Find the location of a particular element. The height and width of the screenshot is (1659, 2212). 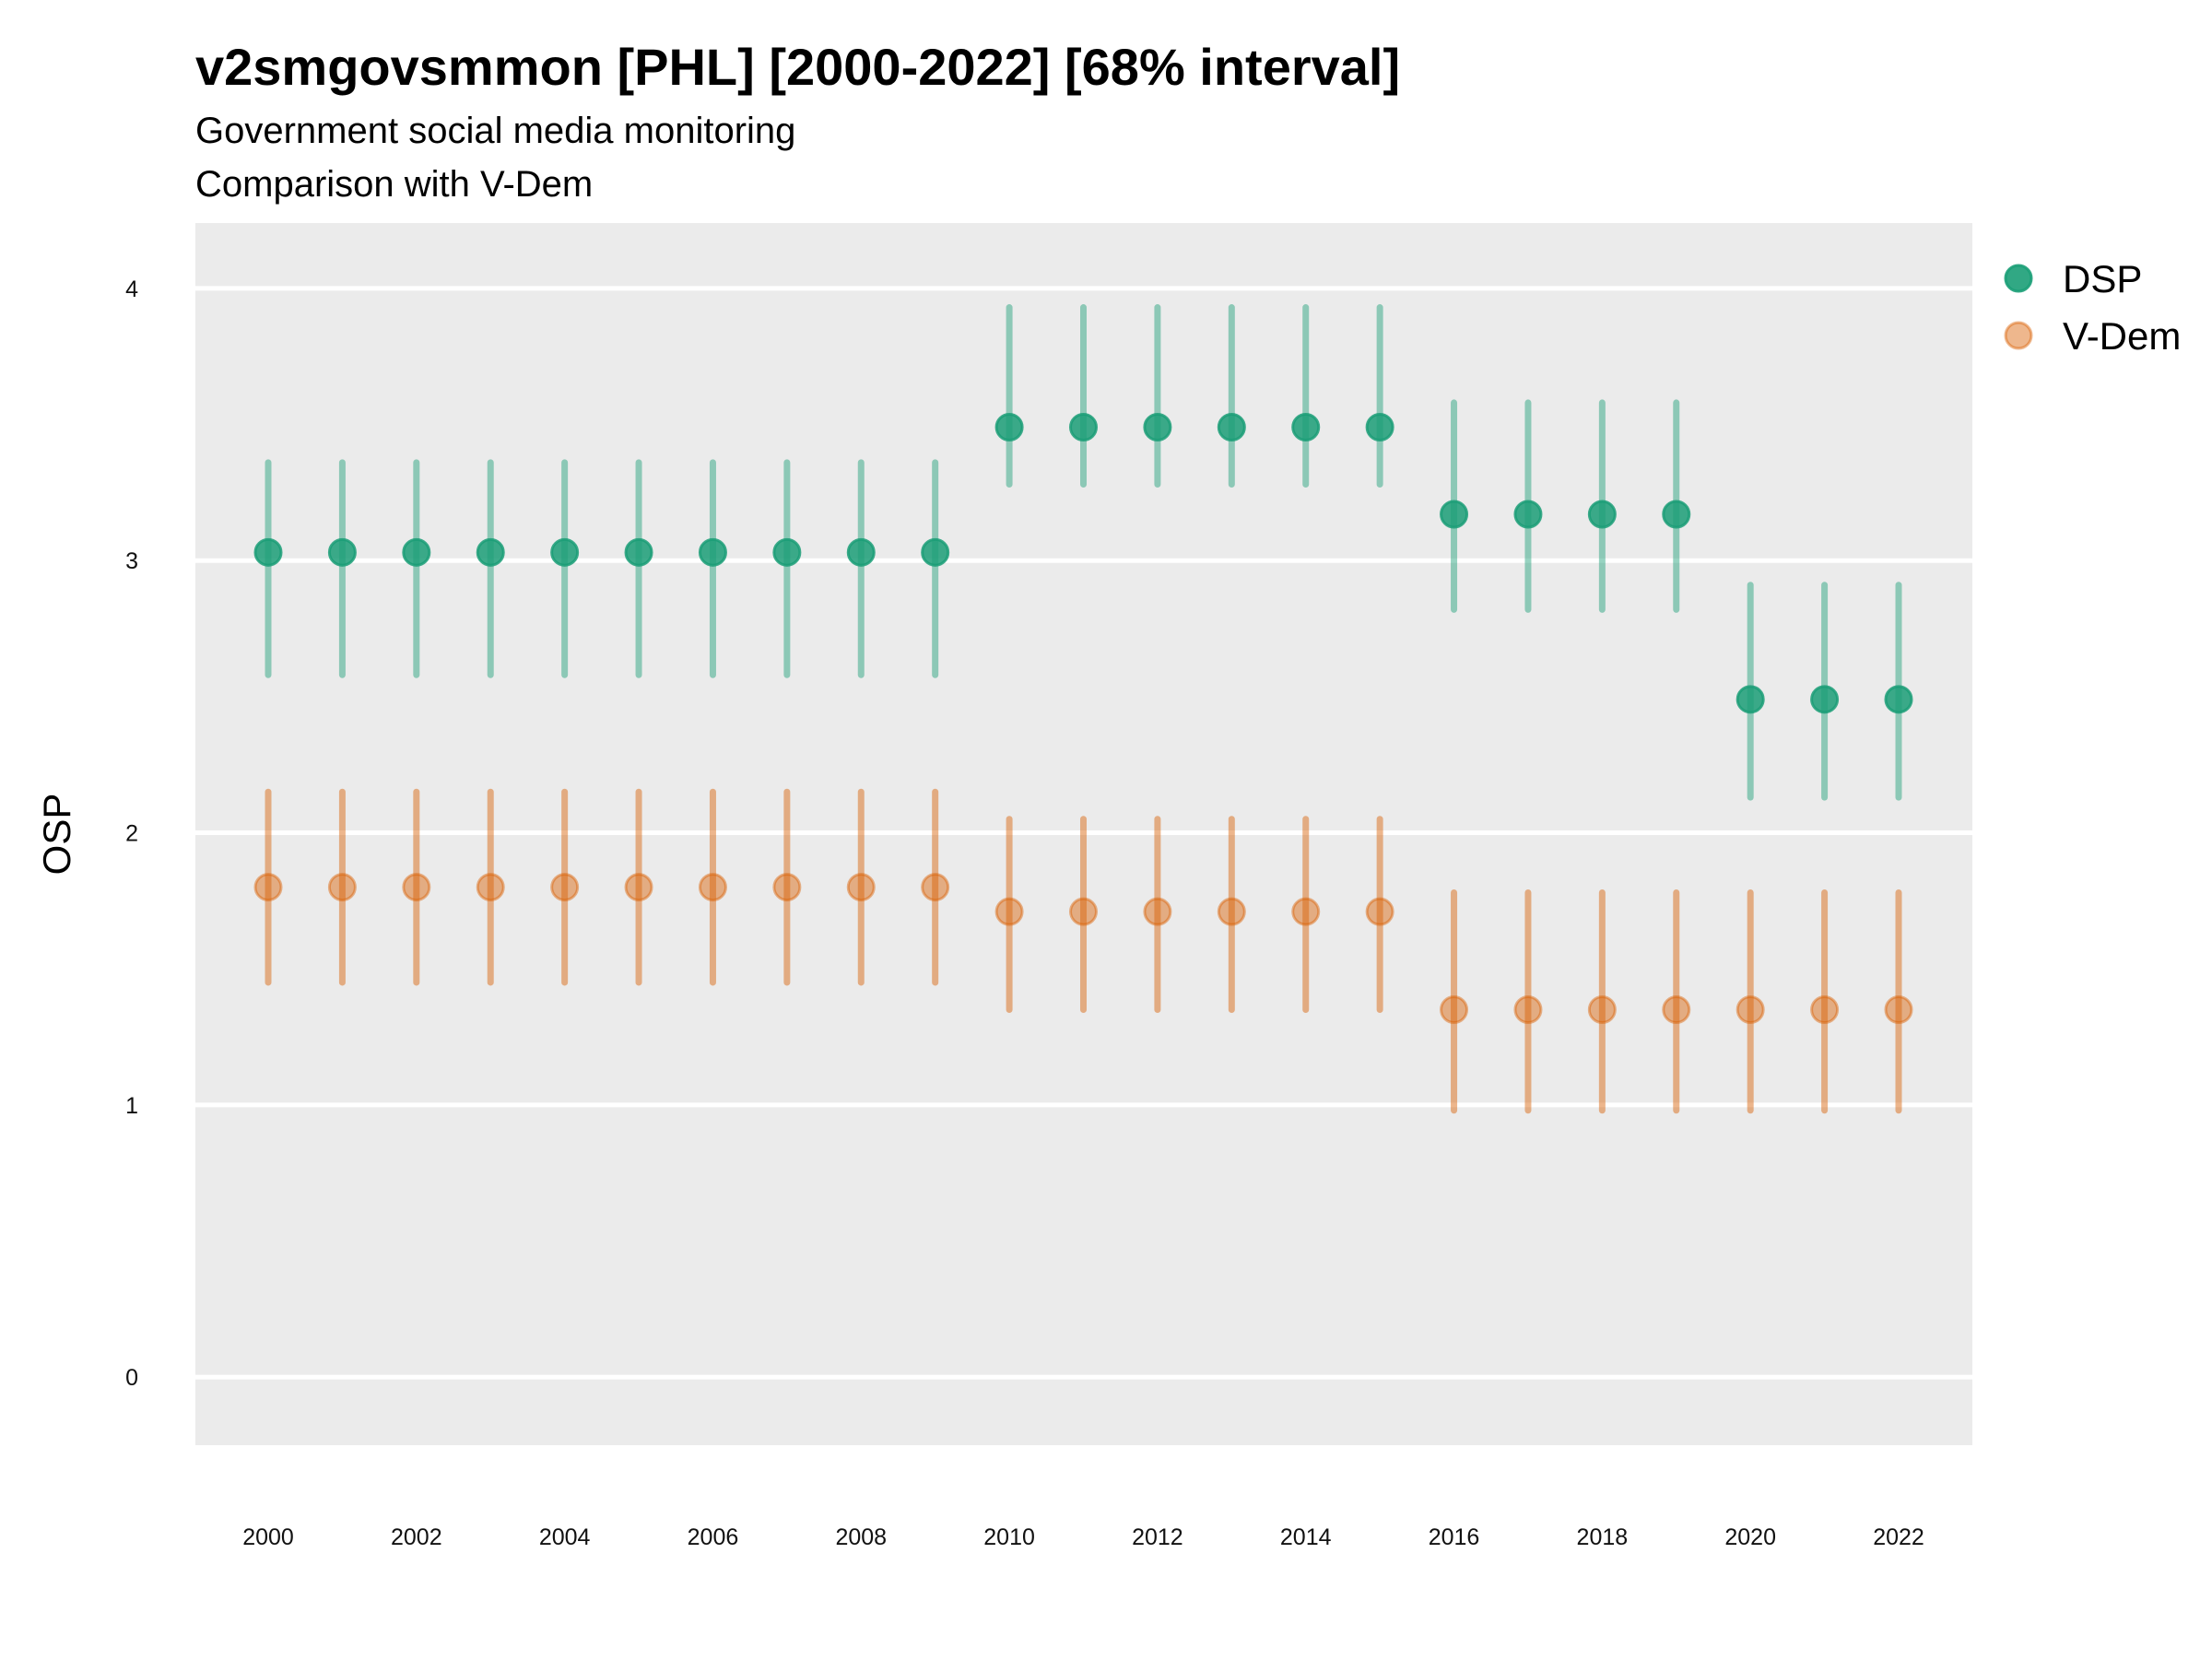

legend-key-v-dem is located at coordinates (2018, 335).